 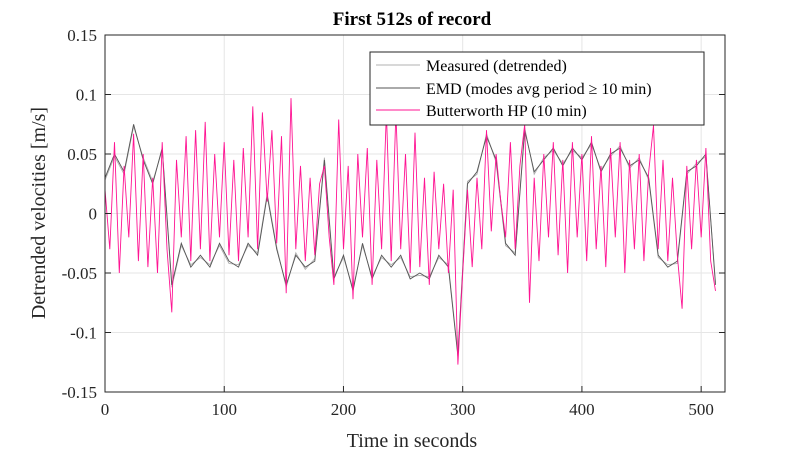 What do you see at coordinates (224, 409) in the screenshot?
I see `x-tick-label: 100` at bounding box center [224, 409].